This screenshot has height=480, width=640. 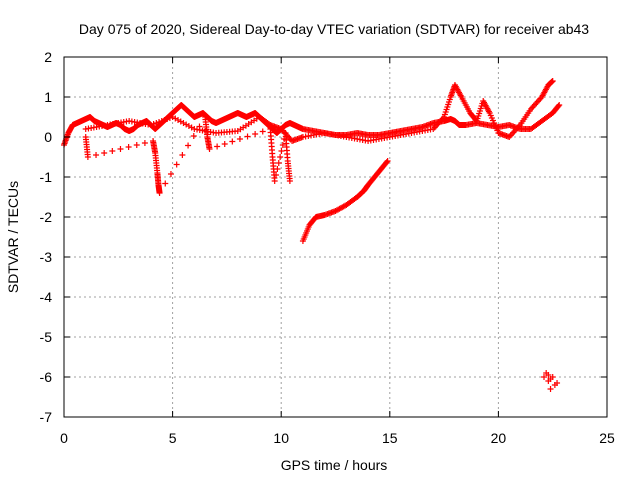 I want to click on series-rising-arc, so click(x=345, y=201).